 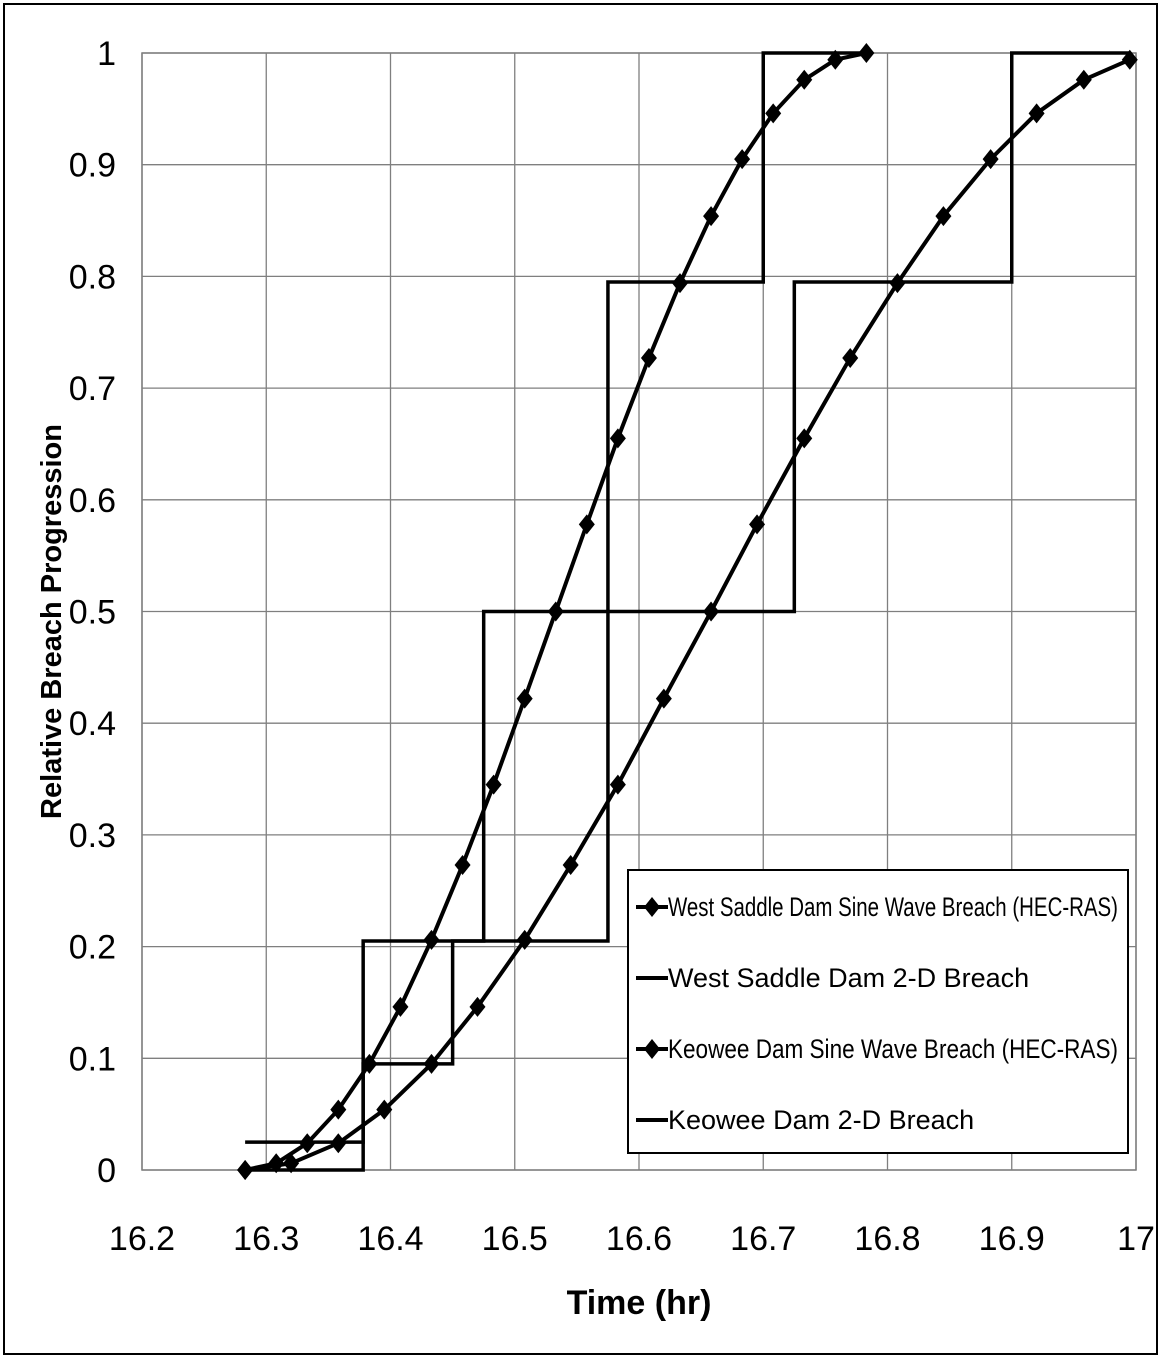 What do you see at coordinates (821, 1120) in the screenshot?
I see `legend-entry-label: Keowee Dam 2-D Breach` at bounding box center [821, 1120].